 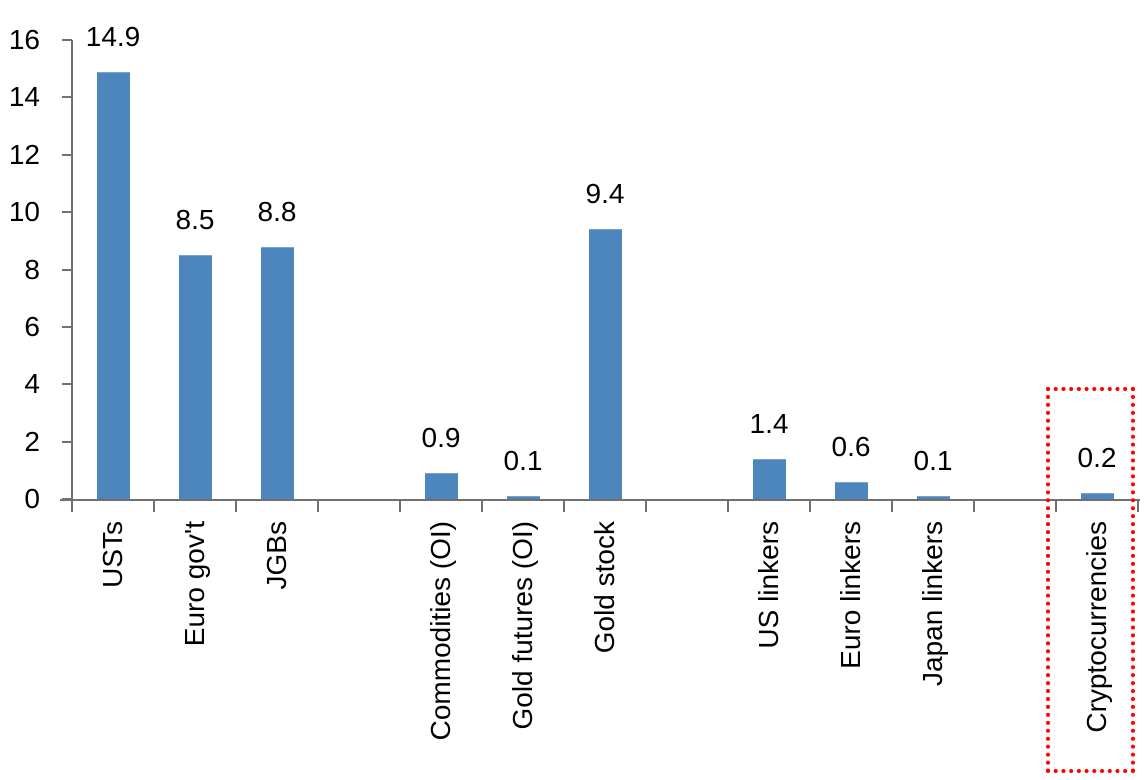 What do you see at coordinates (769, 423) in the screenshot?
I see `bar-value-label: 1.4` at bounding box center [769, 423].